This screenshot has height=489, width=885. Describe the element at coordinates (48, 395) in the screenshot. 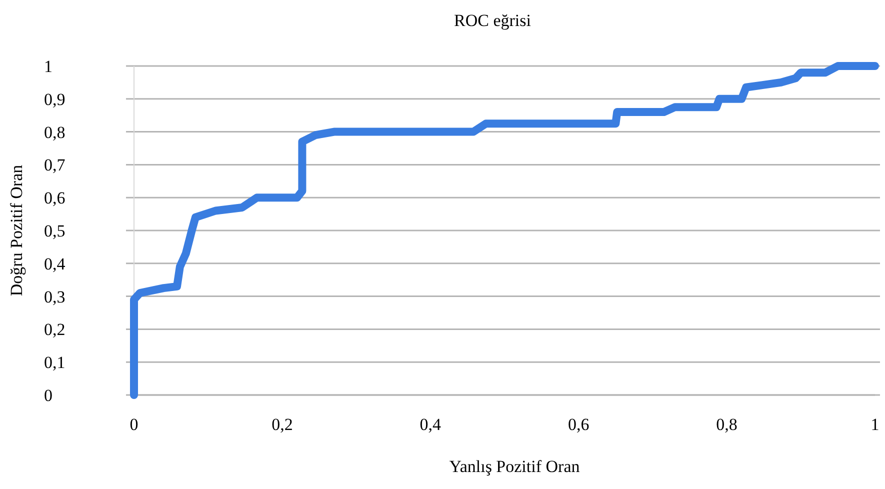

I see `y-tick-label: 0` at that location.